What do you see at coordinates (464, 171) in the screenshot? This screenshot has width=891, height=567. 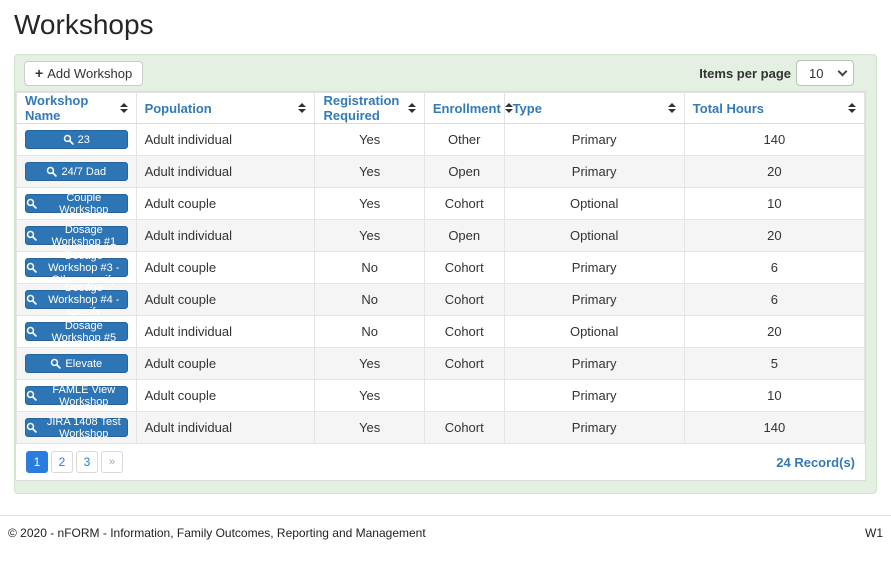 I see `cell-enrollment: Open` at bounding box center [464, 171].